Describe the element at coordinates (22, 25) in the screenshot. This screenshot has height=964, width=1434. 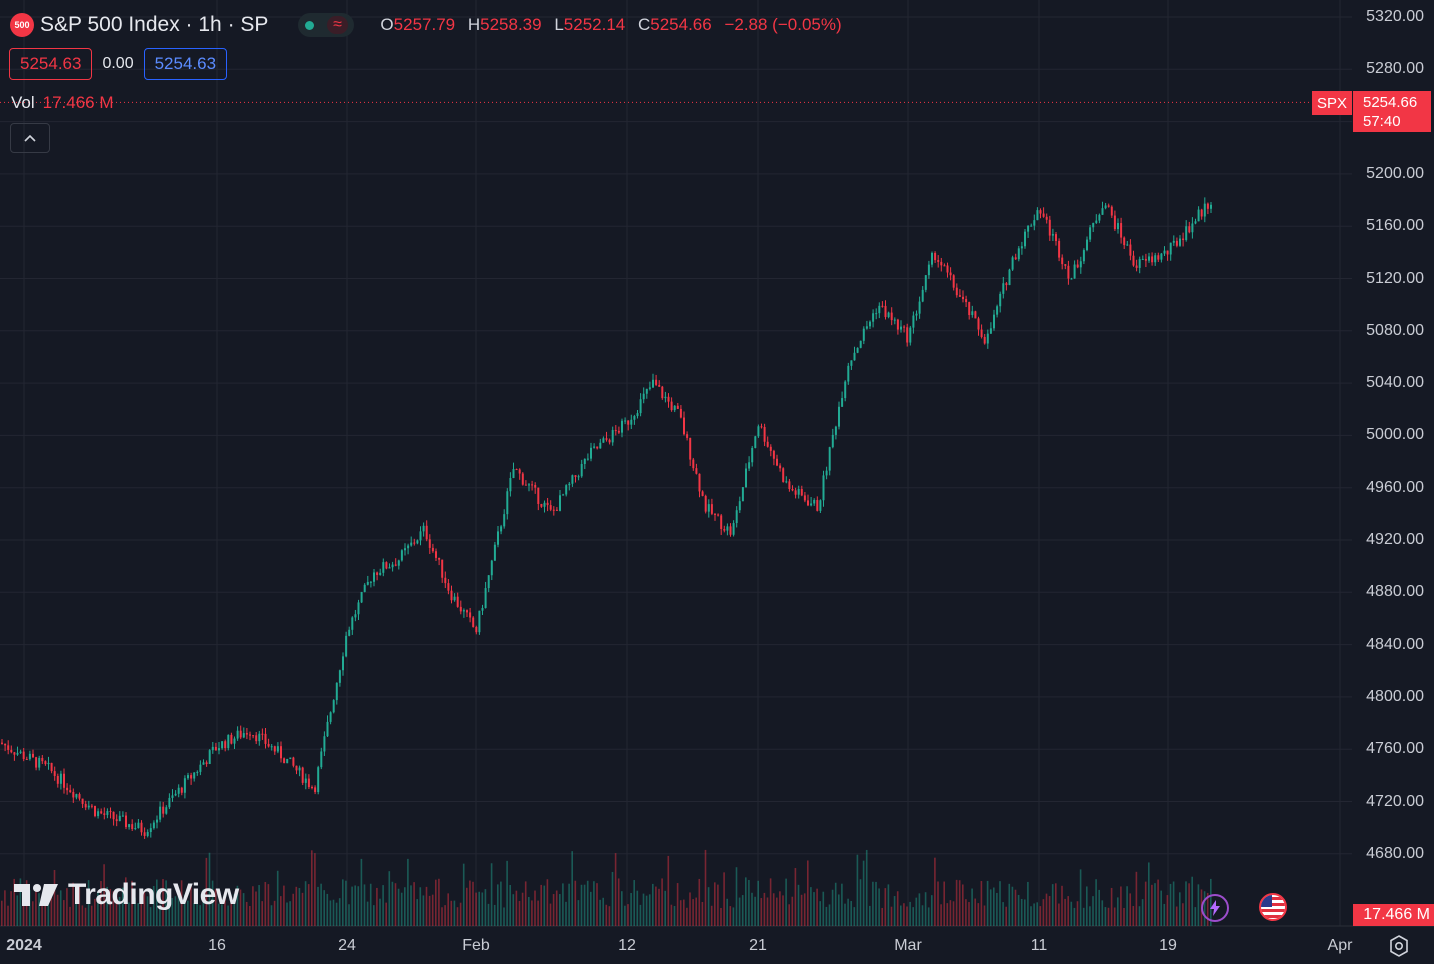
I see `symbol-logo: 500` at that location.